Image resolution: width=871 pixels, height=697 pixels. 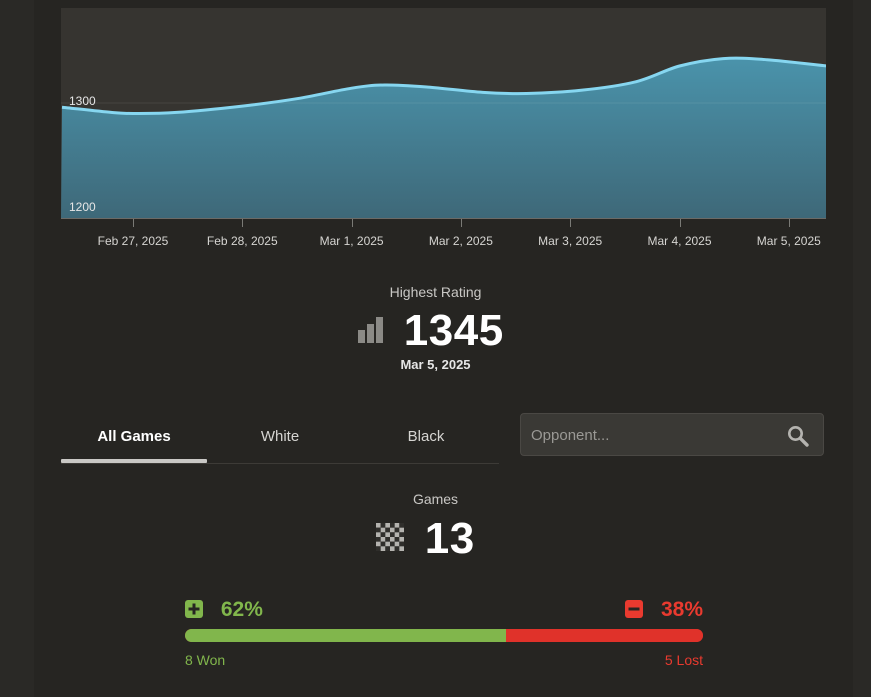 I want to click on loss-percentage-value: 38%, so click(x=681, y=609).